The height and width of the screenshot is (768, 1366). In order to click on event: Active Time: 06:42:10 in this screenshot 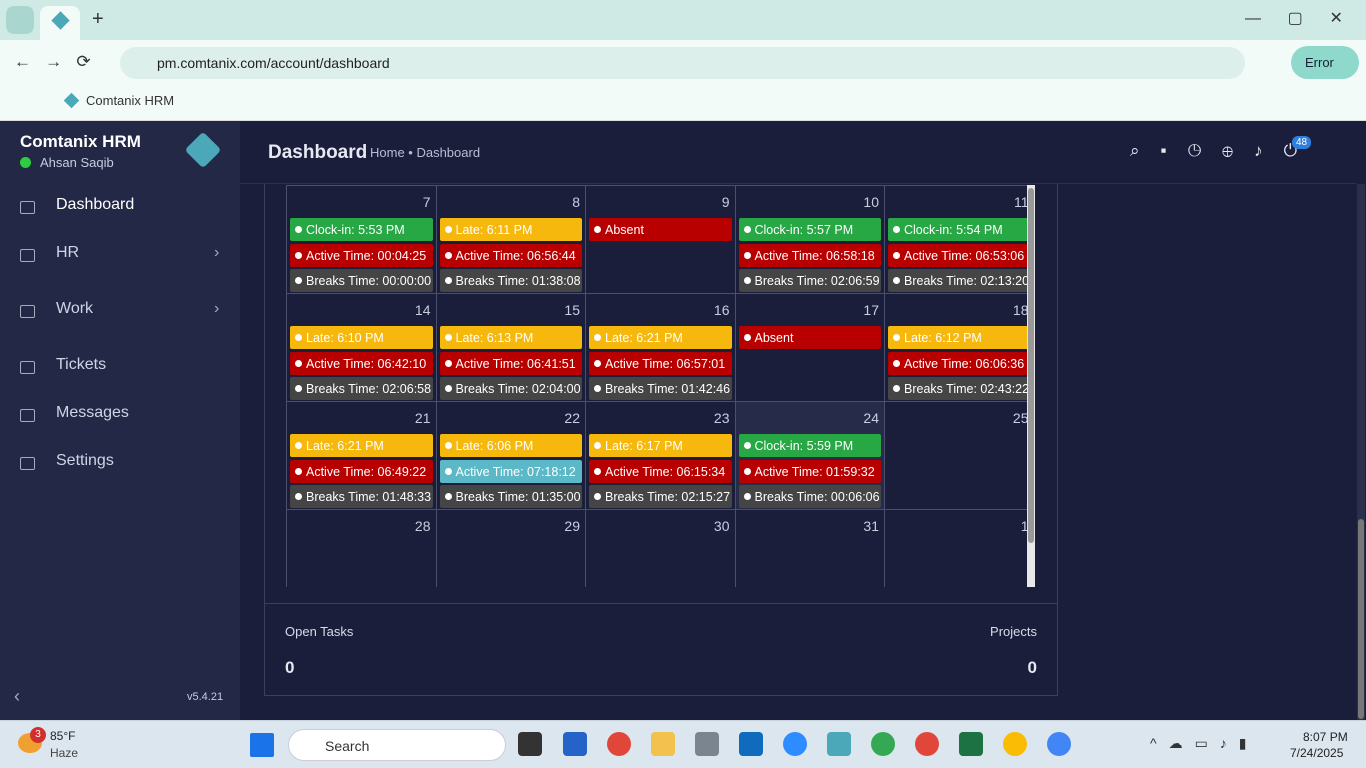, I will do `click(361, 363)`.